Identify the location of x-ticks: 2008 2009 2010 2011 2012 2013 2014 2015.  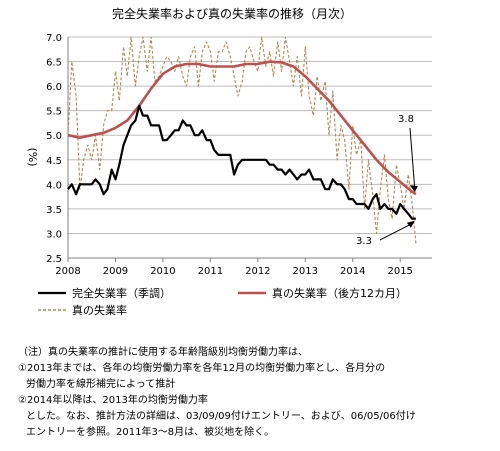
(234, 267).